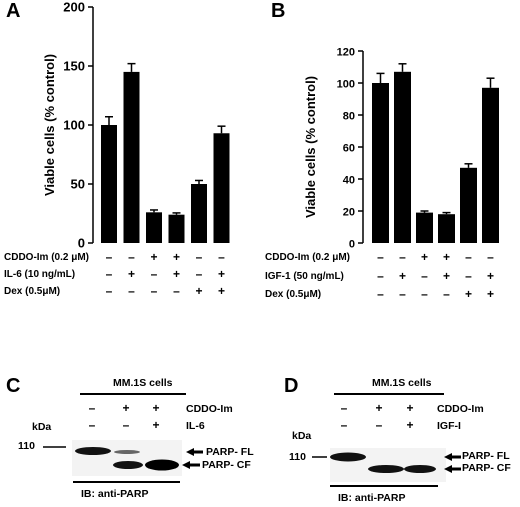  Describe the element at coordinates (115, 494) in the screenshot. I see `blot-c-ib-label: IB: anti-PARP` at that location.